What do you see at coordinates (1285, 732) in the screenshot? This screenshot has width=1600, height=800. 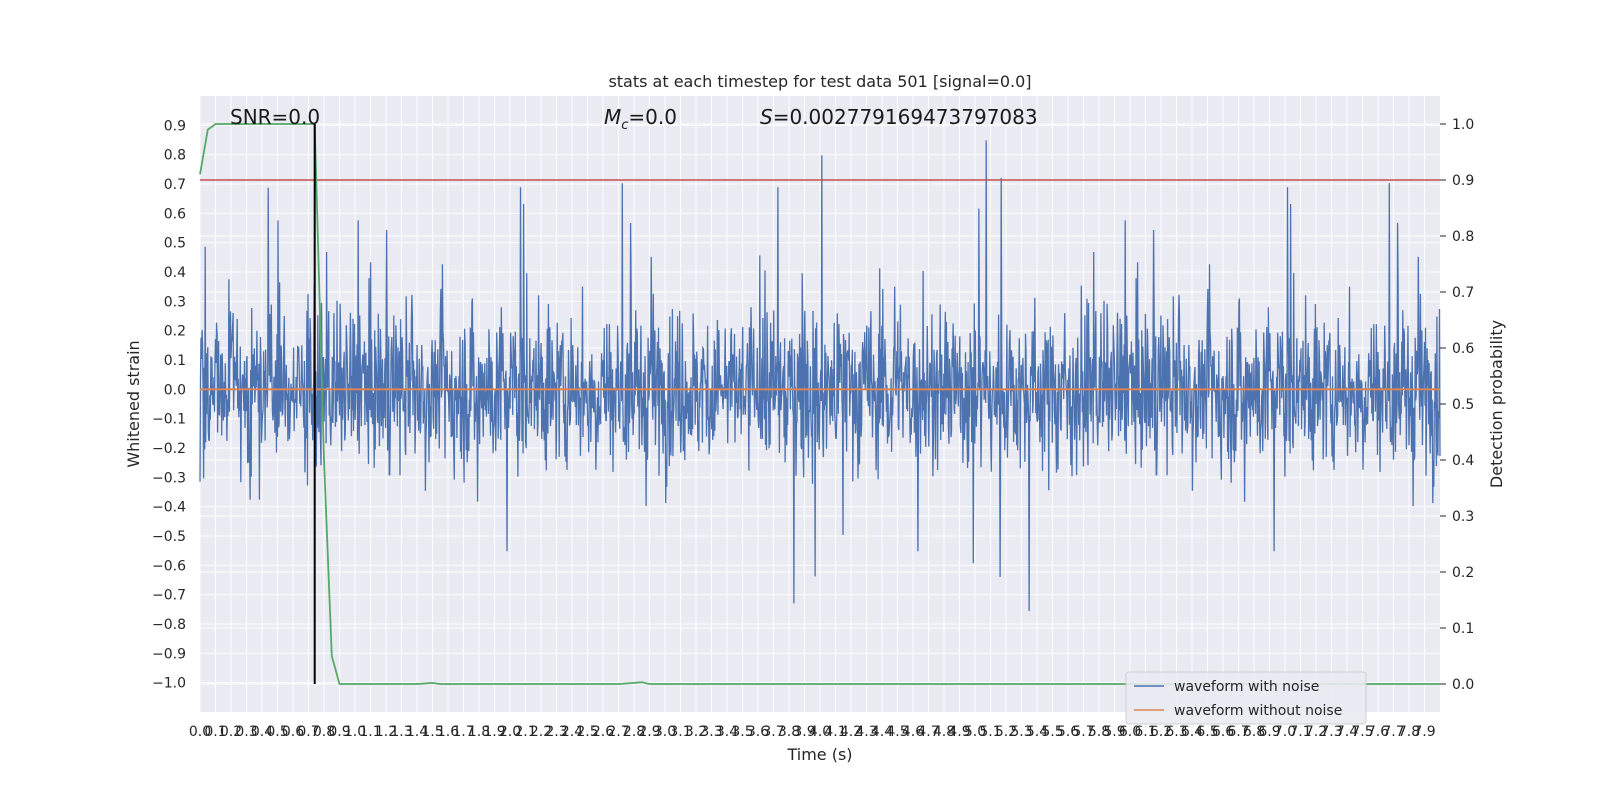 I see `x-tick-label: 7.0` at bounding box center [1285, 732].